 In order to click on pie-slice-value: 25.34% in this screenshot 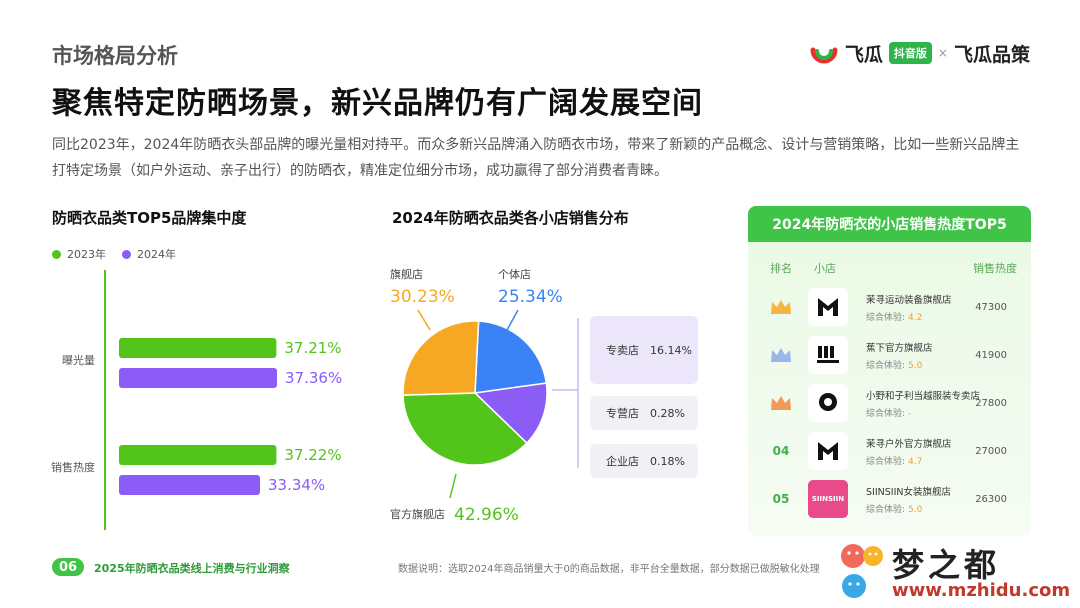, I will do `click(530, 297)`.